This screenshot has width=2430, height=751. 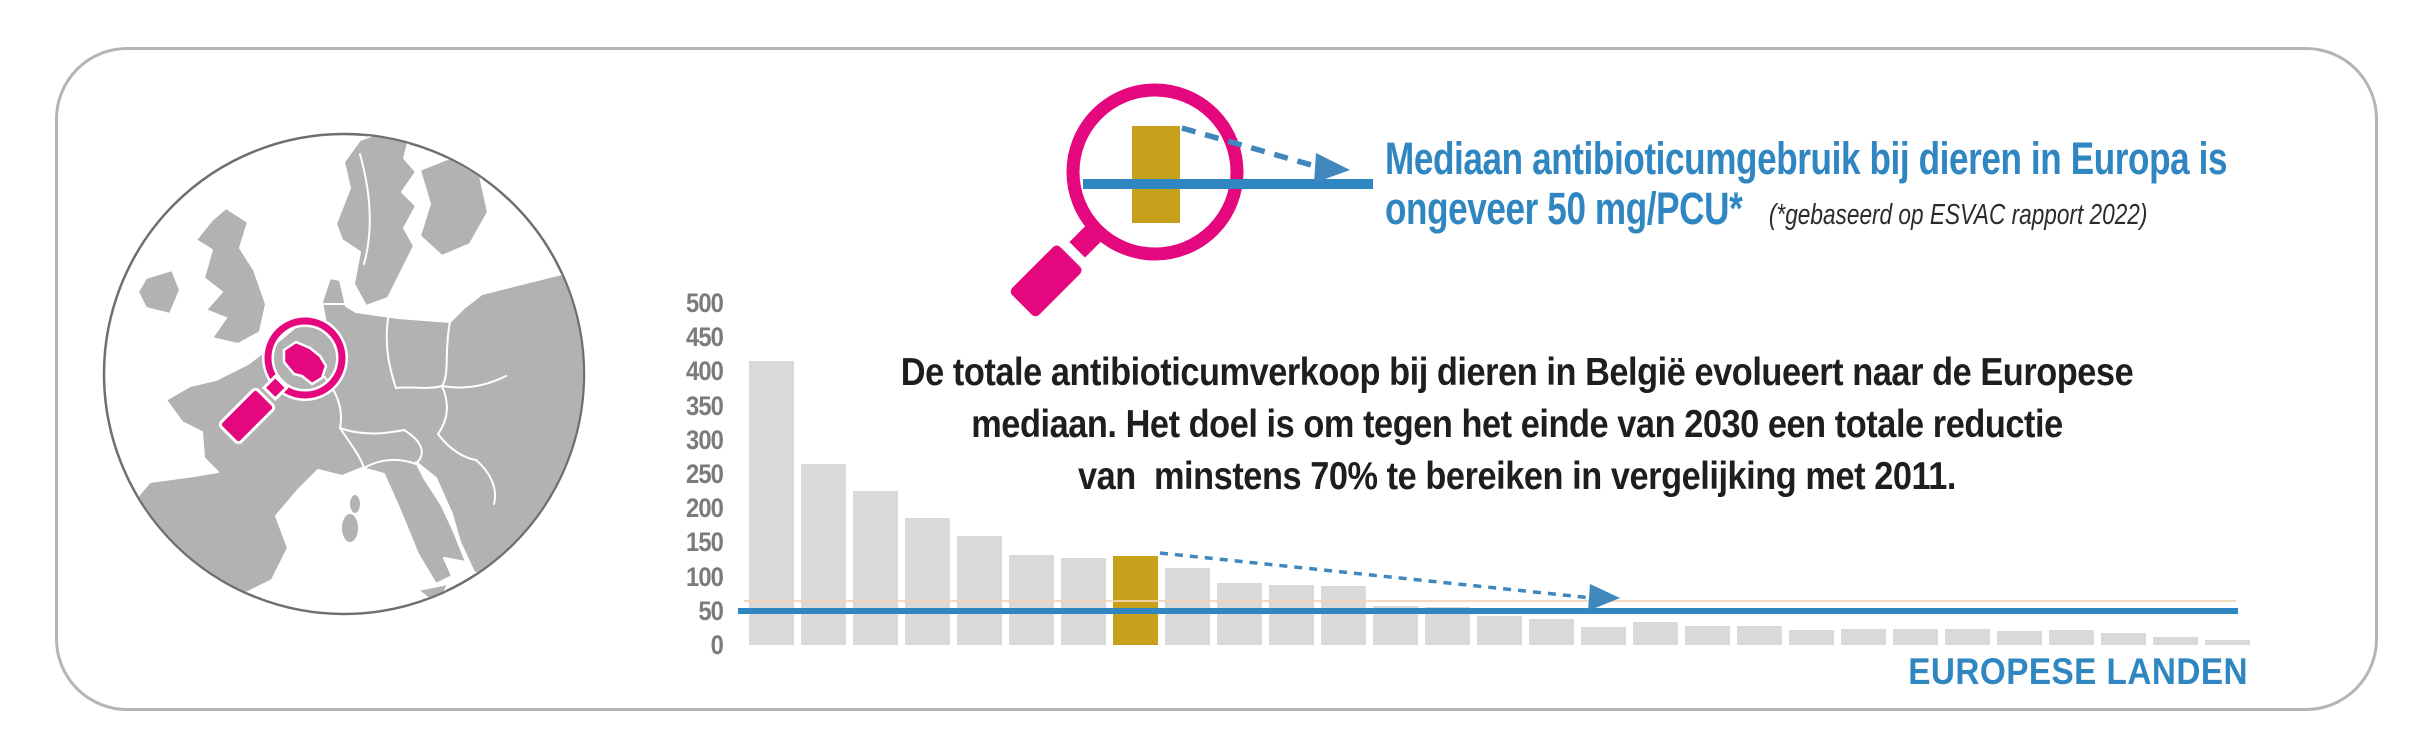 What do you see at coordinates (704, 508) in the screenshot?
I see `y-tick-200: 200` at bounding box center [704, 508].